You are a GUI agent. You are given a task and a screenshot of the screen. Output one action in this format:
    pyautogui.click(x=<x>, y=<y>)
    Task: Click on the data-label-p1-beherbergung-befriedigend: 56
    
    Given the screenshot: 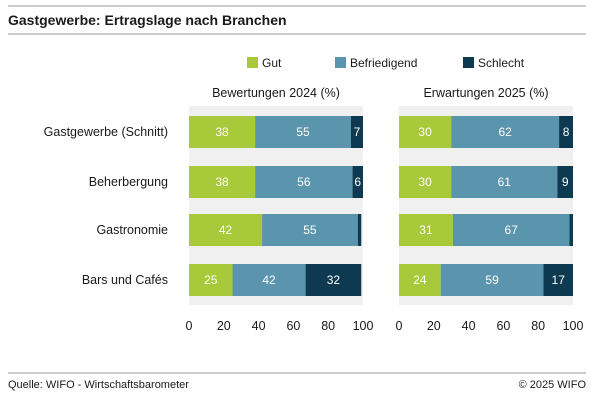 What is the action you would take?
    pyautogui.click(x=304, y=182)
    